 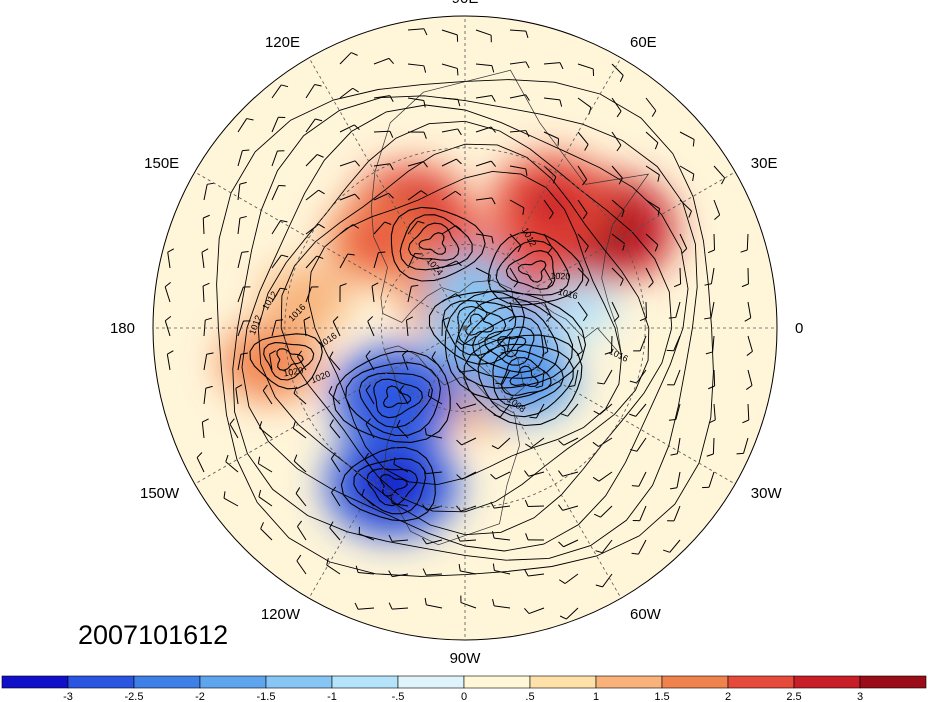 What do you see at coordinates (600, 406) in the screenshot?
I see `meridian-line` at bounding box center [600, 406].